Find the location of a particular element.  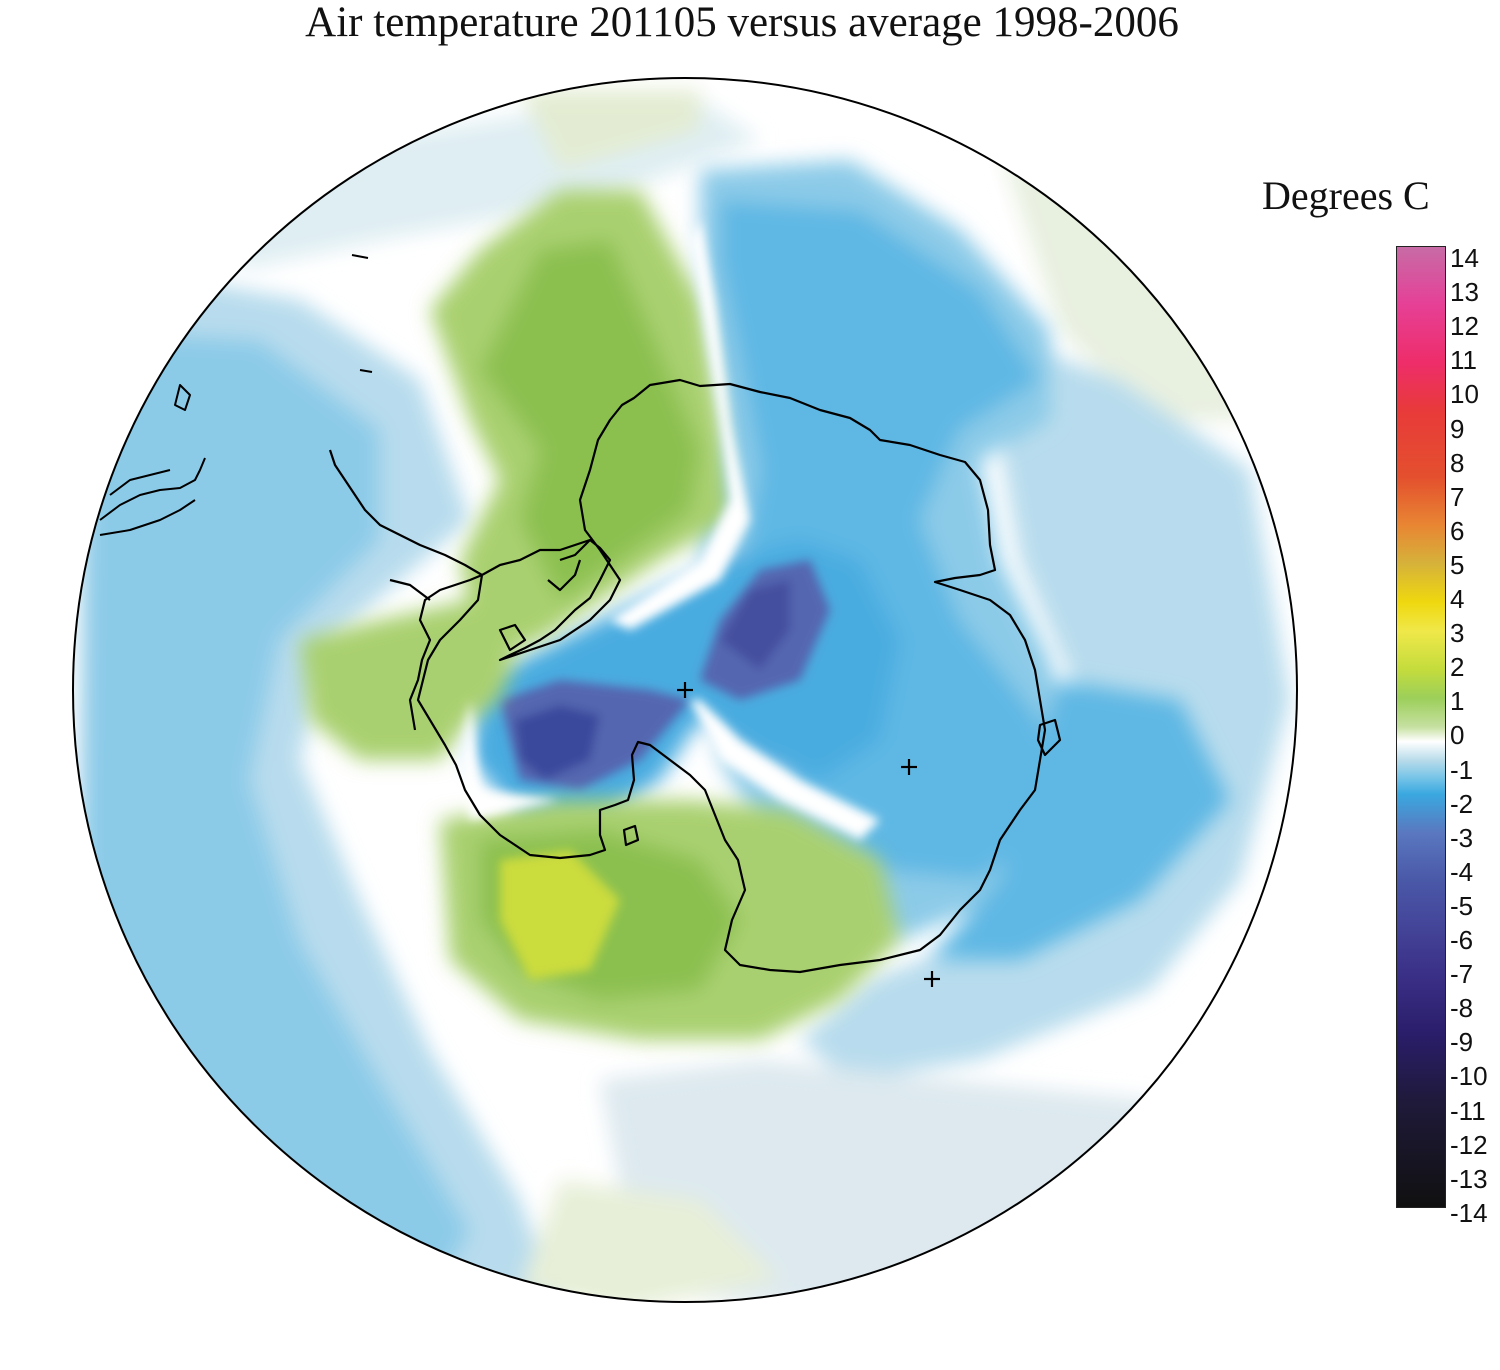

field-blue-east-ocean is located at coordinates (1080, 820).